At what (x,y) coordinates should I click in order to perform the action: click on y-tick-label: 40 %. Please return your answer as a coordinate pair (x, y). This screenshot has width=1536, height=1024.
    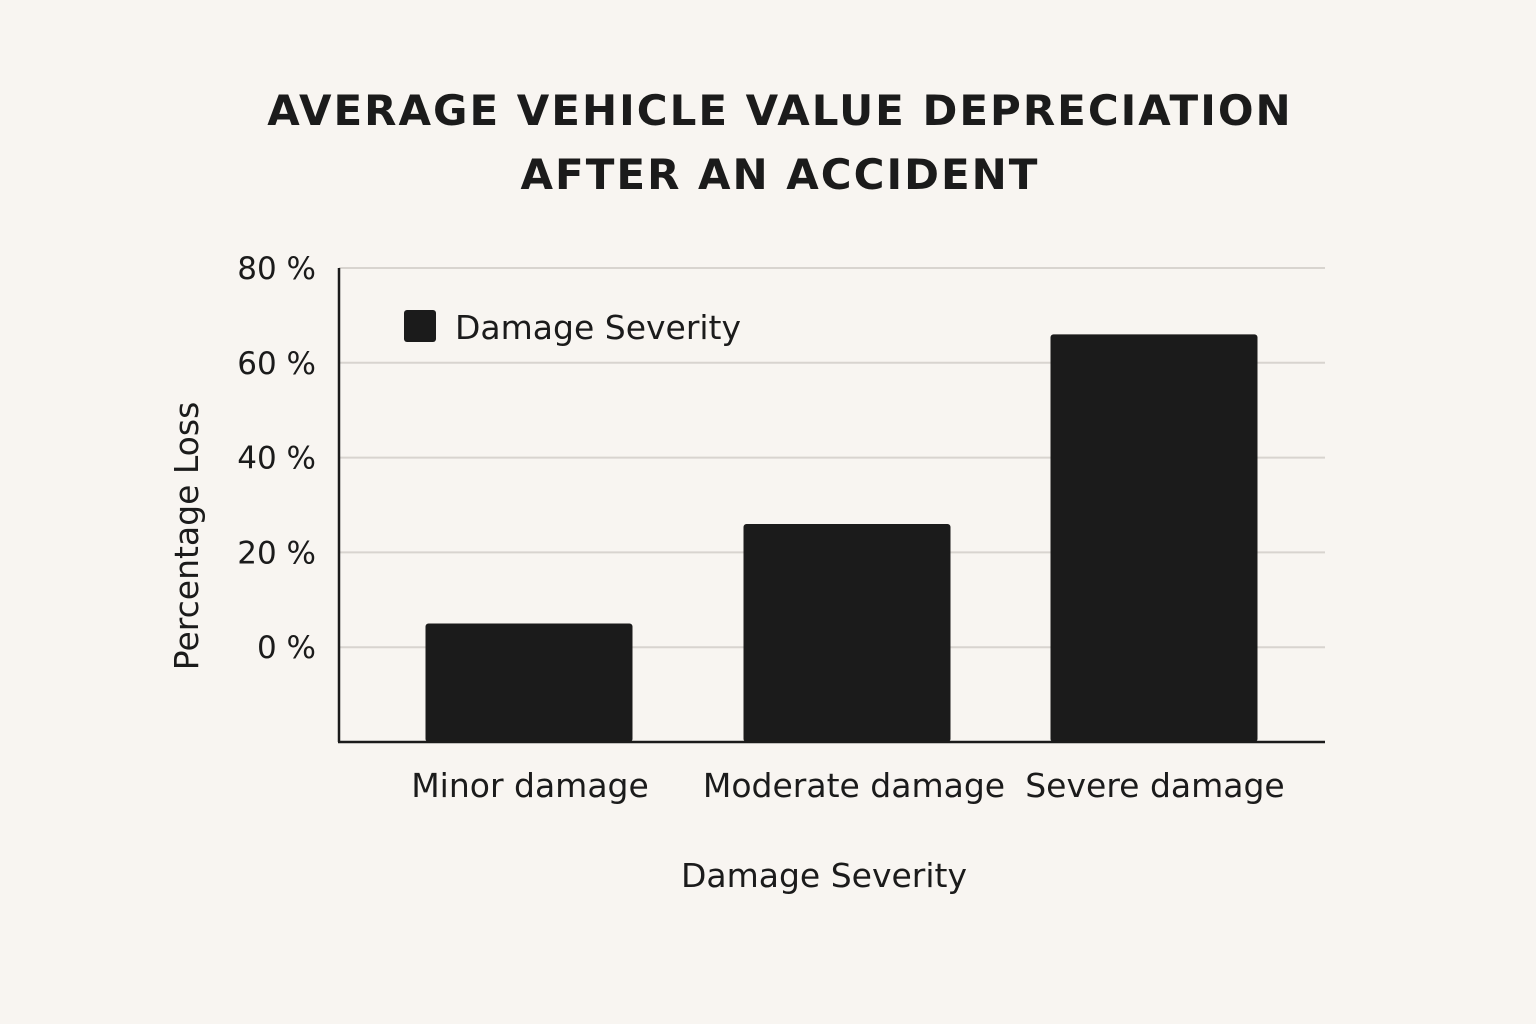
    Looking at the image, I should click on (276, 459).